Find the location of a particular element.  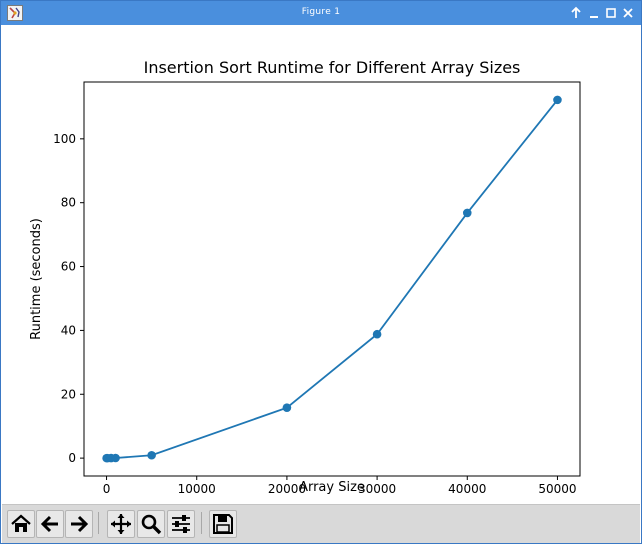

y-tick-label: 80 is located at coordinates (68, 203).